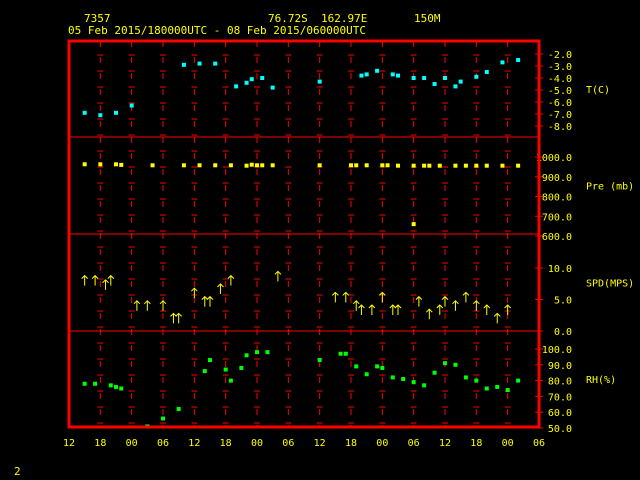 The image size is (640, 480). What do you see at coordinates (557, 217) in the screenshot?
I see `y-tick-label: 700.0` at bounding box center [557, 217].